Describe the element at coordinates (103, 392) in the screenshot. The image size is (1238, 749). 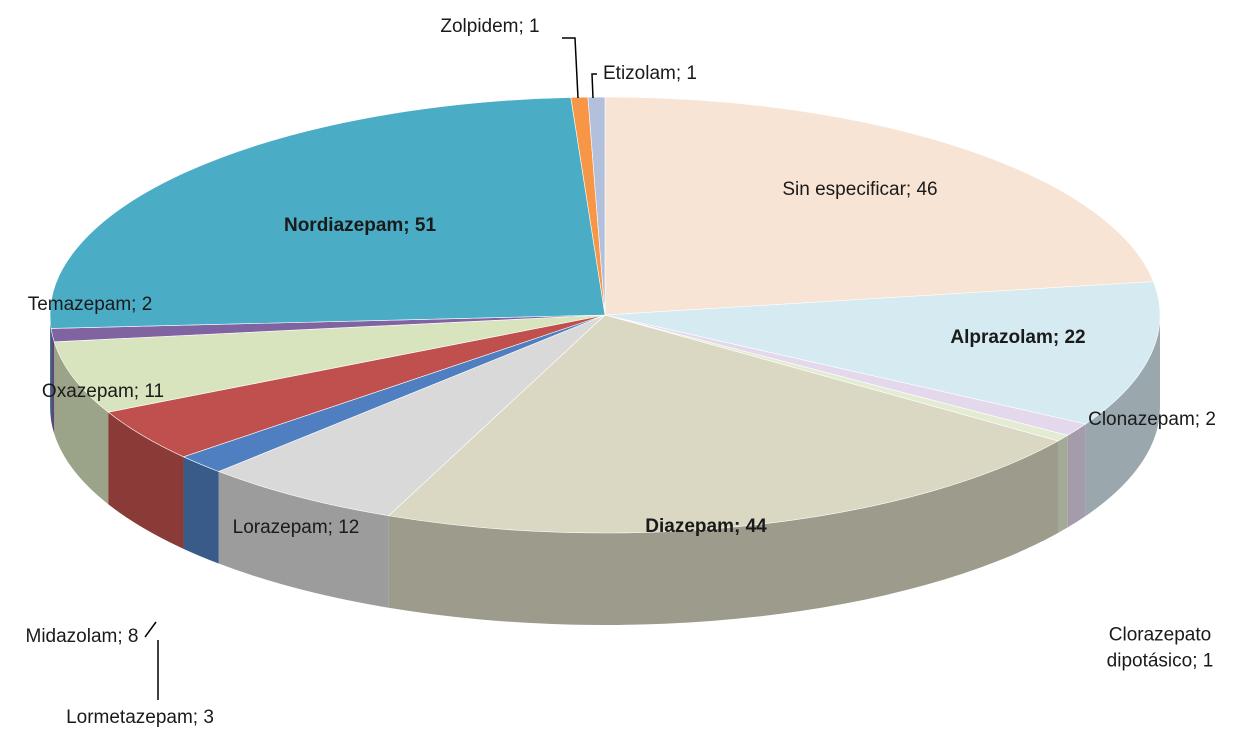
I see `data-label: Oxazepam; 11` at that location.